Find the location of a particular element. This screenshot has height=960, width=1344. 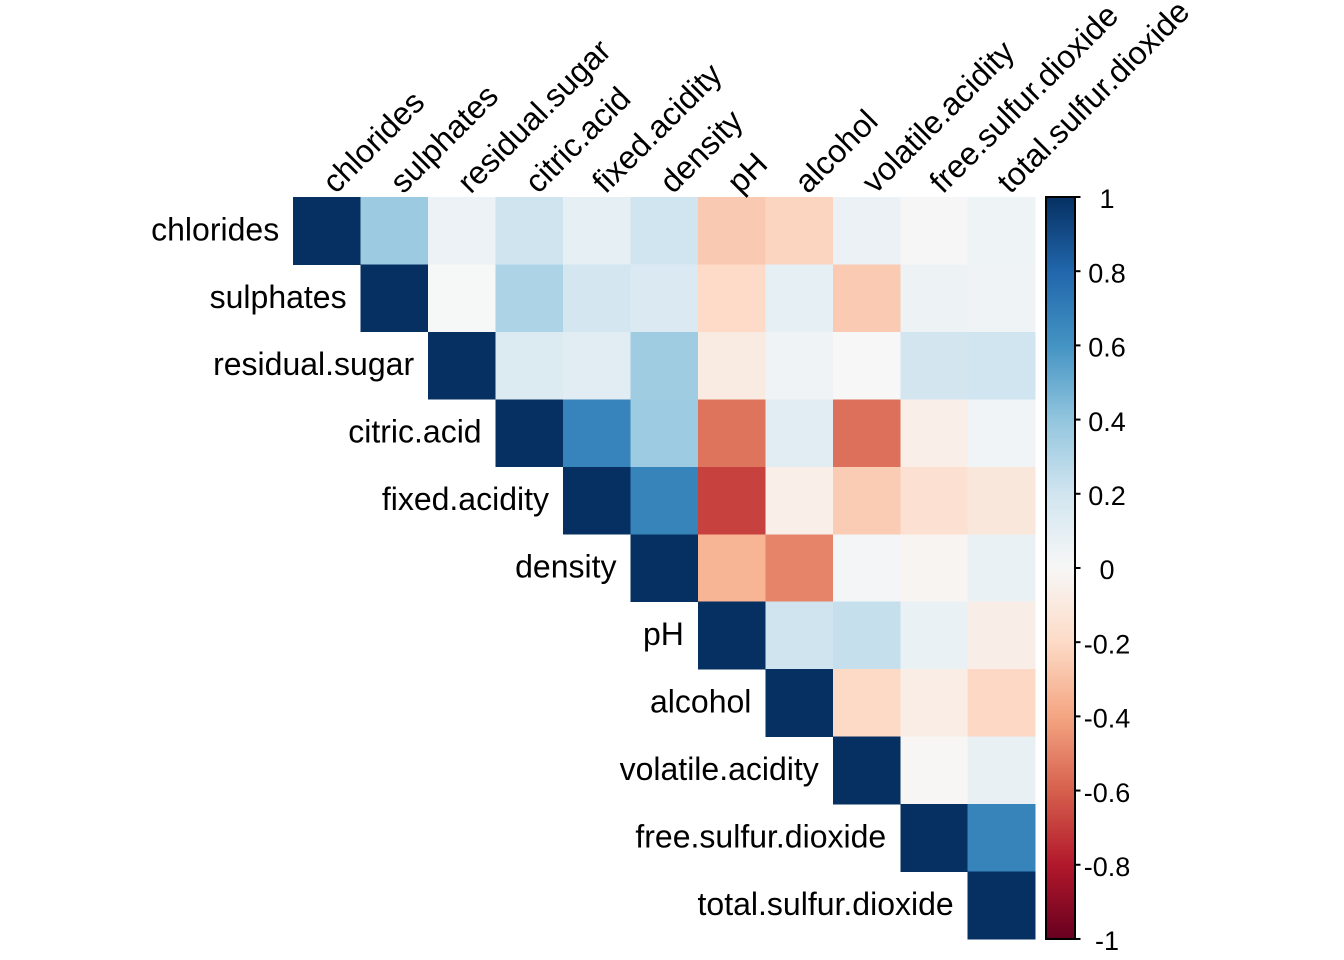

svg-text: volatile.acidity is located at coordinates (719, 769).